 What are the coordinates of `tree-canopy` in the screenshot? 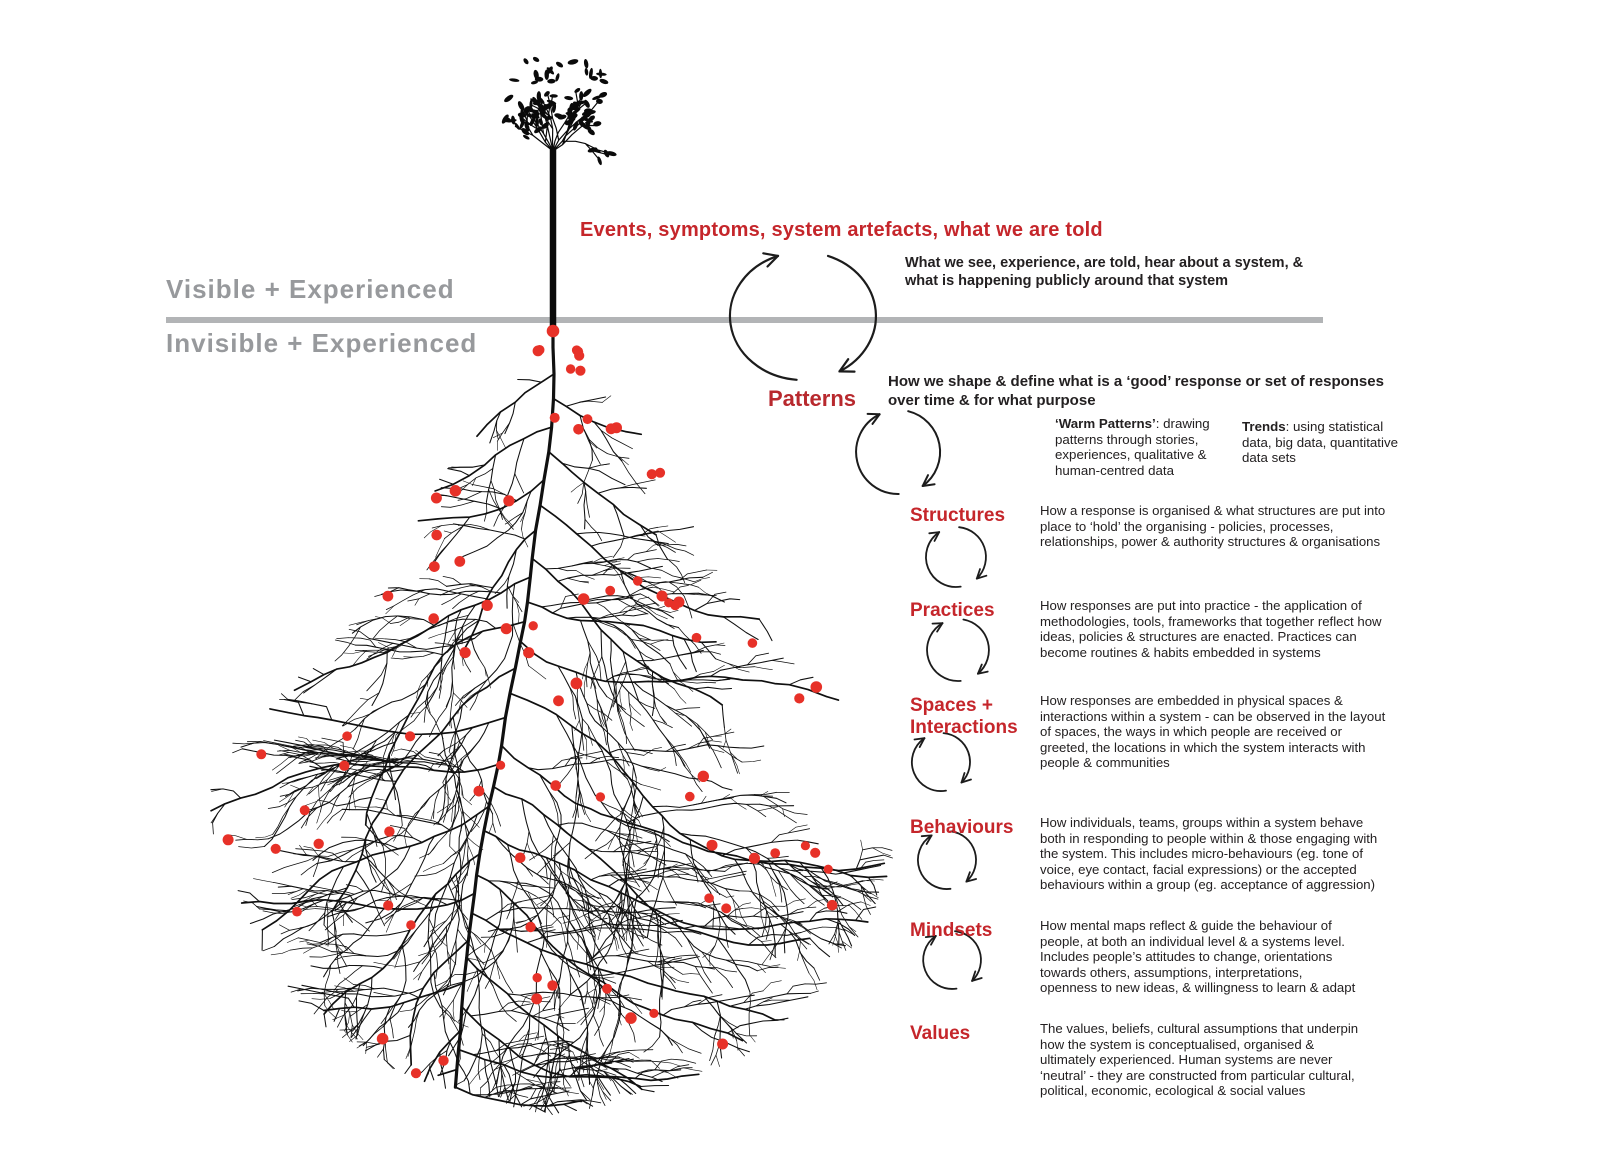 It's located at (559, 111).